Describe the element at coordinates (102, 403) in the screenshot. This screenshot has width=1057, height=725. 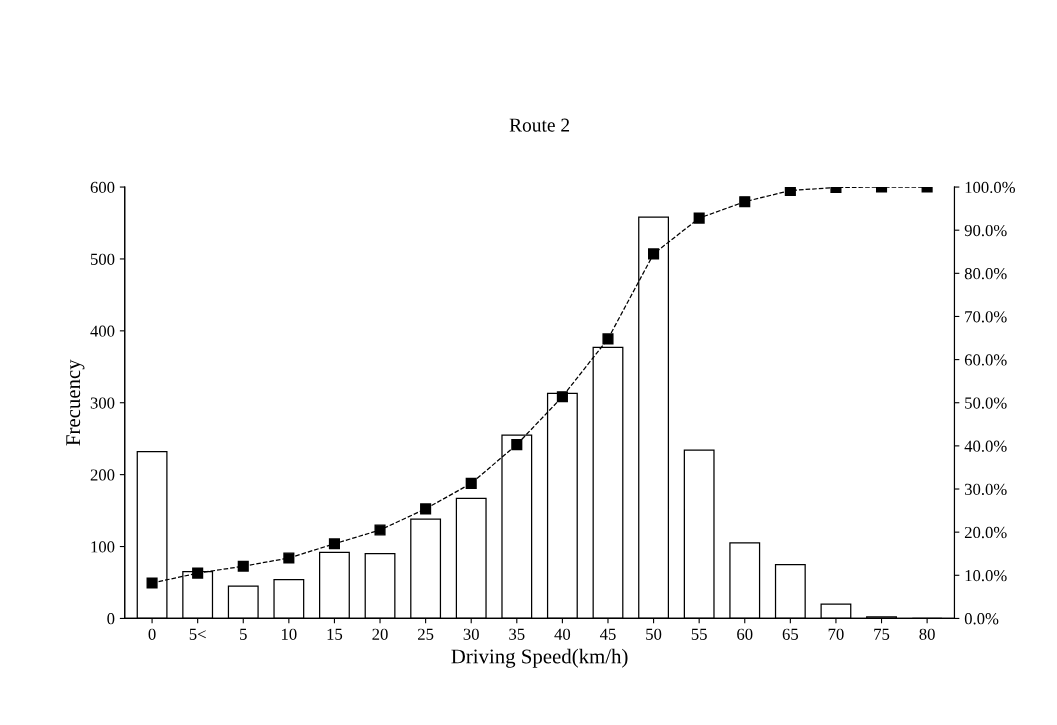
I see `y-tick-label: 300` at that location.